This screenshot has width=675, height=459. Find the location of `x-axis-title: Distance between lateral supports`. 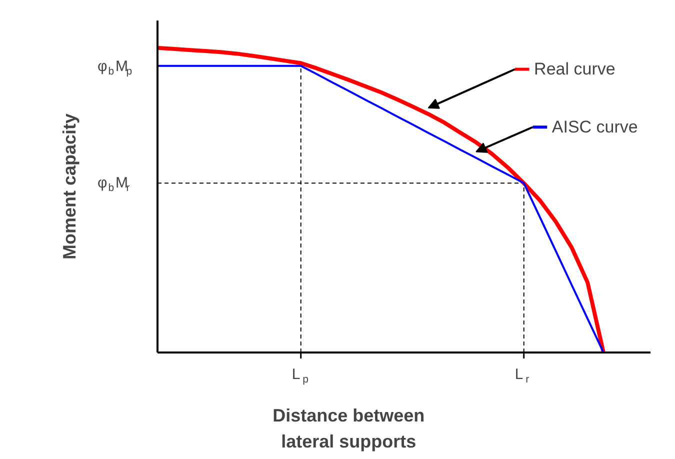

x-axis-title: Distance between lateral supports is located at coordinates (348, 429).